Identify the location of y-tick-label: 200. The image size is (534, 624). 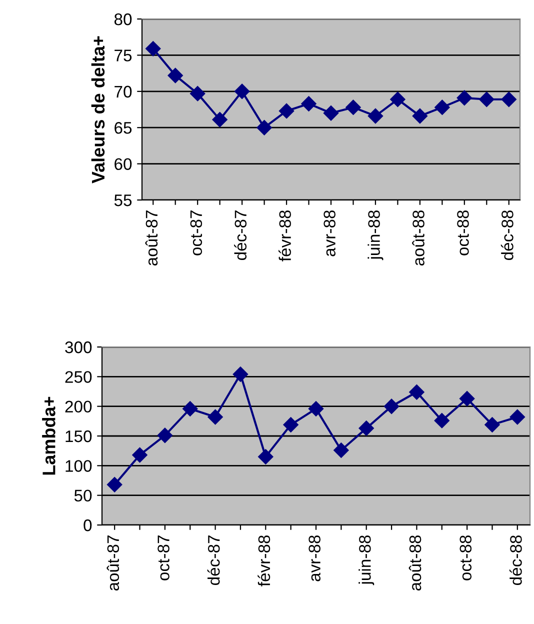
(78, 406).